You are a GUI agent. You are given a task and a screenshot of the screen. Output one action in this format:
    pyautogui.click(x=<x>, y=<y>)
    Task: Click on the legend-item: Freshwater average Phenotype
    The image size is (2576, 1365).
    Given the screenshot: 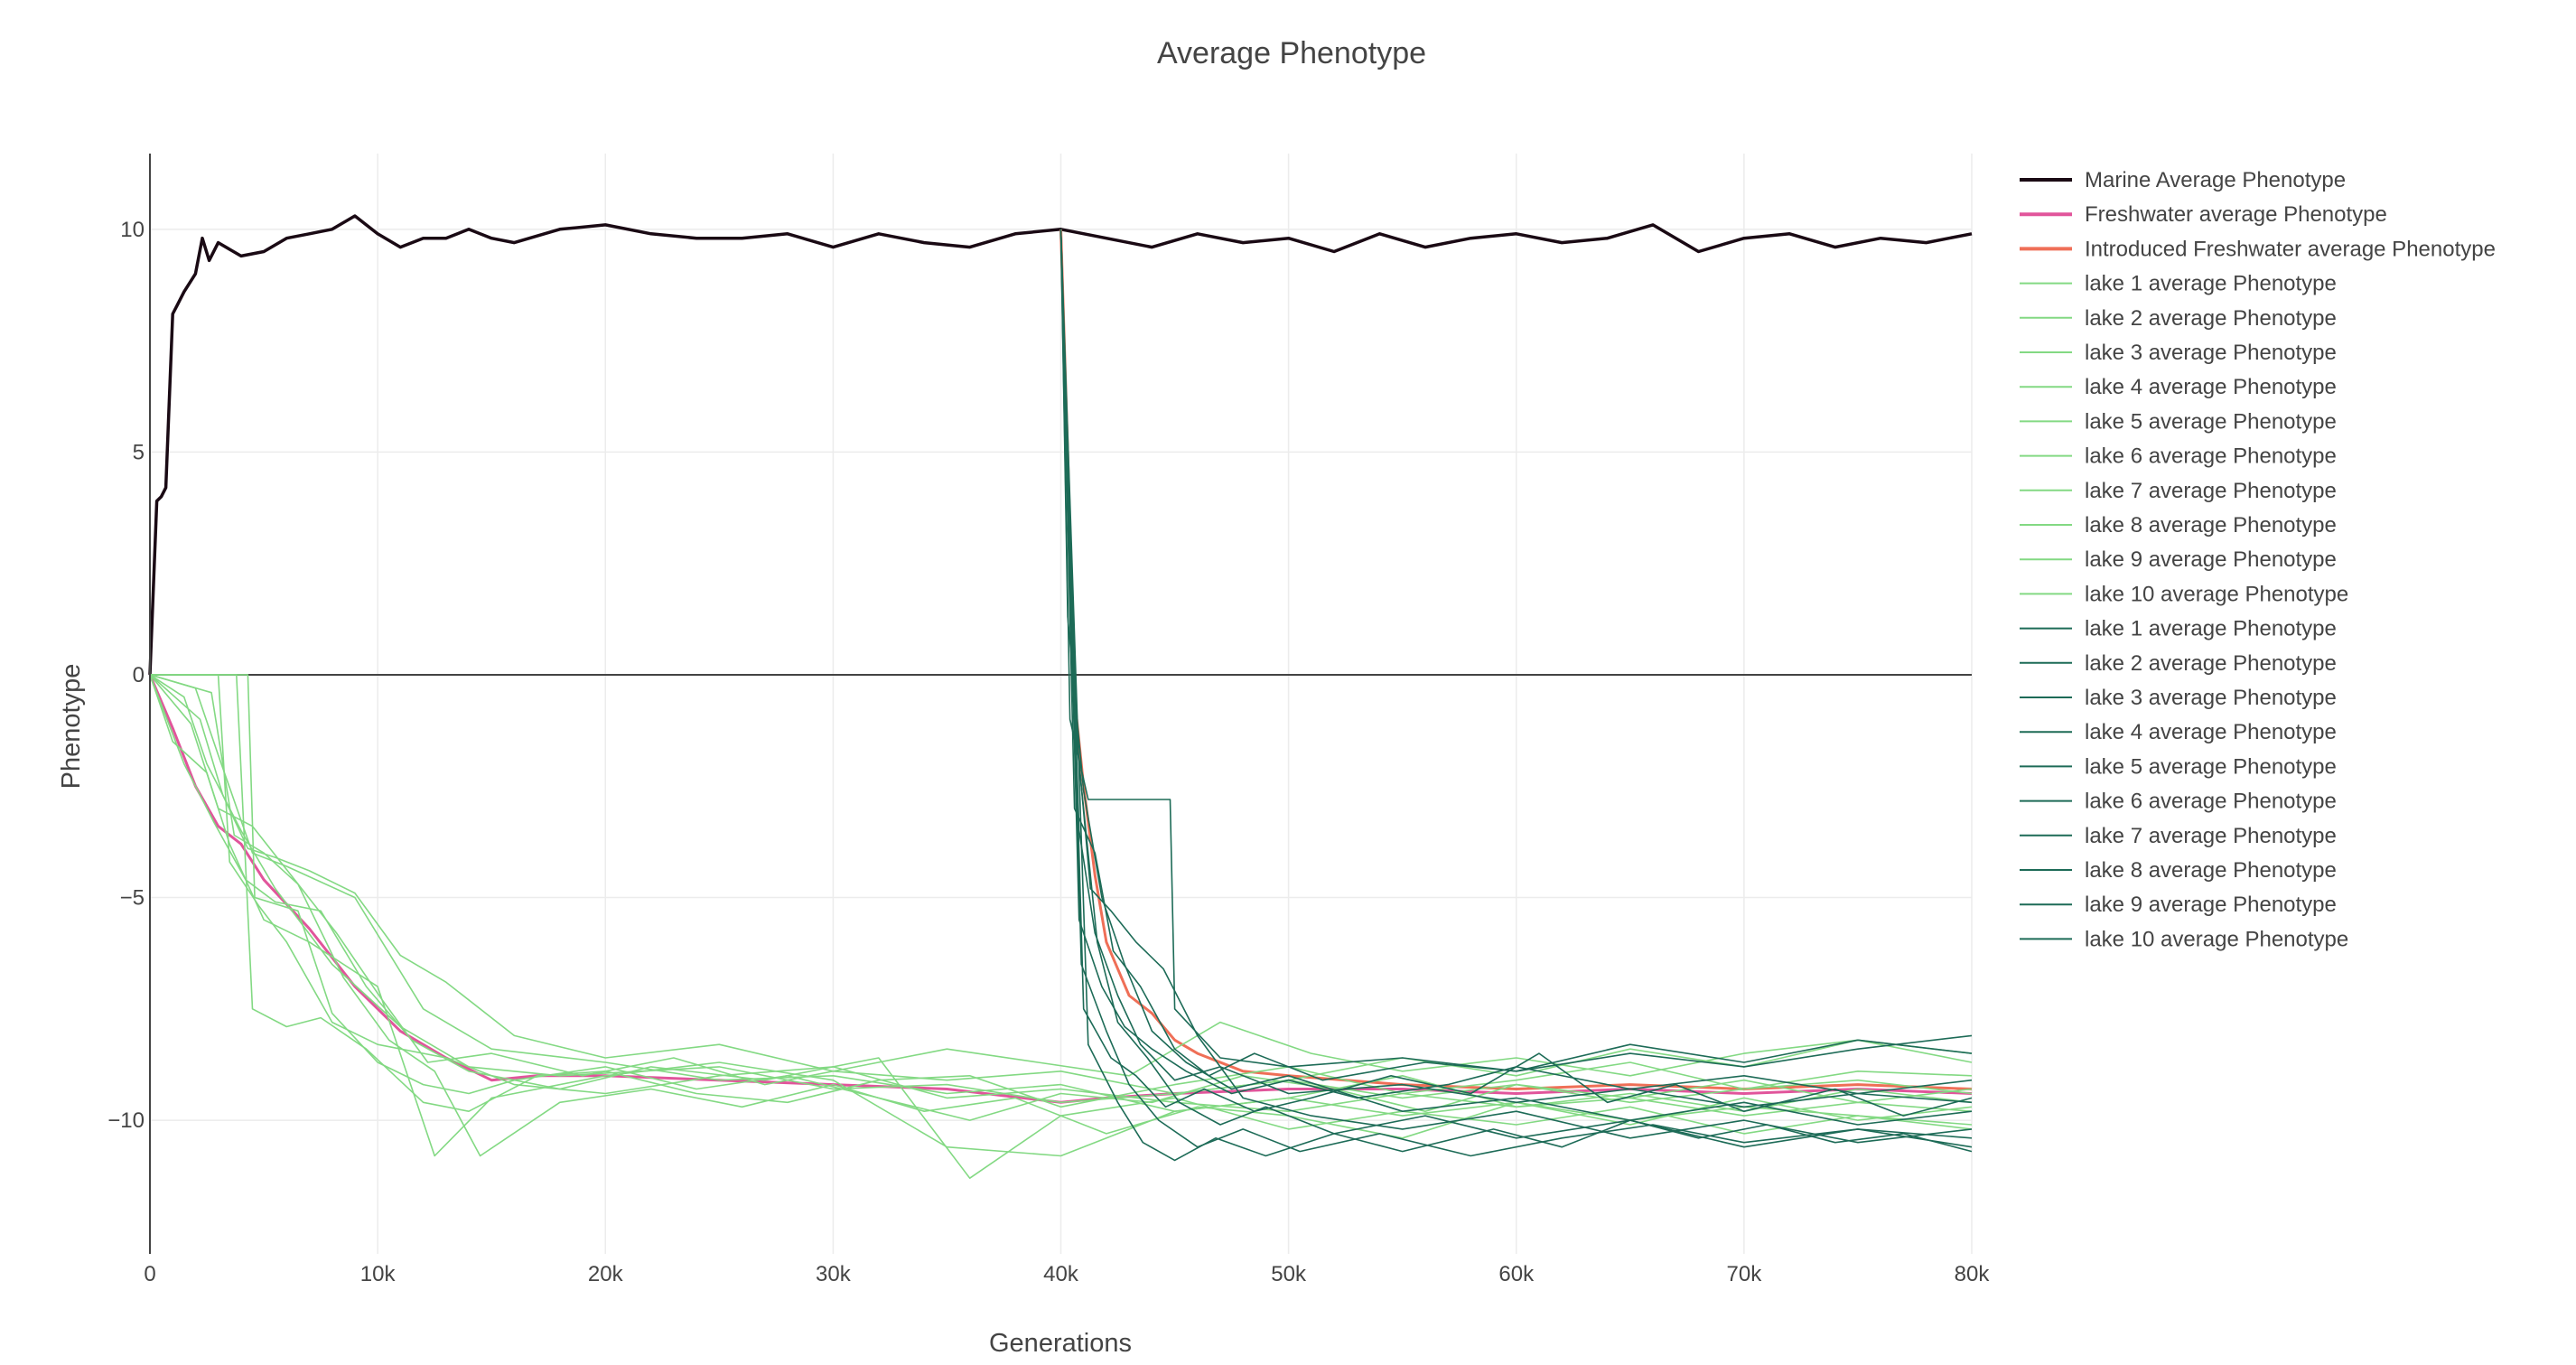 What is the action you would take?
    pyautogui.click(x=2203, y=214)
    